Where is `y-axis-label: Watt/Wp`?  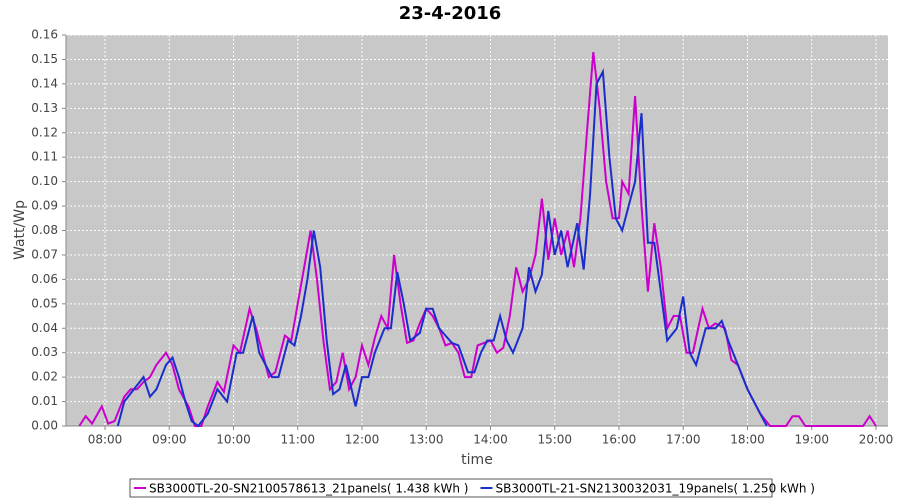 y-axis-label: Watt/Wp is located at coordinates (20, 230).